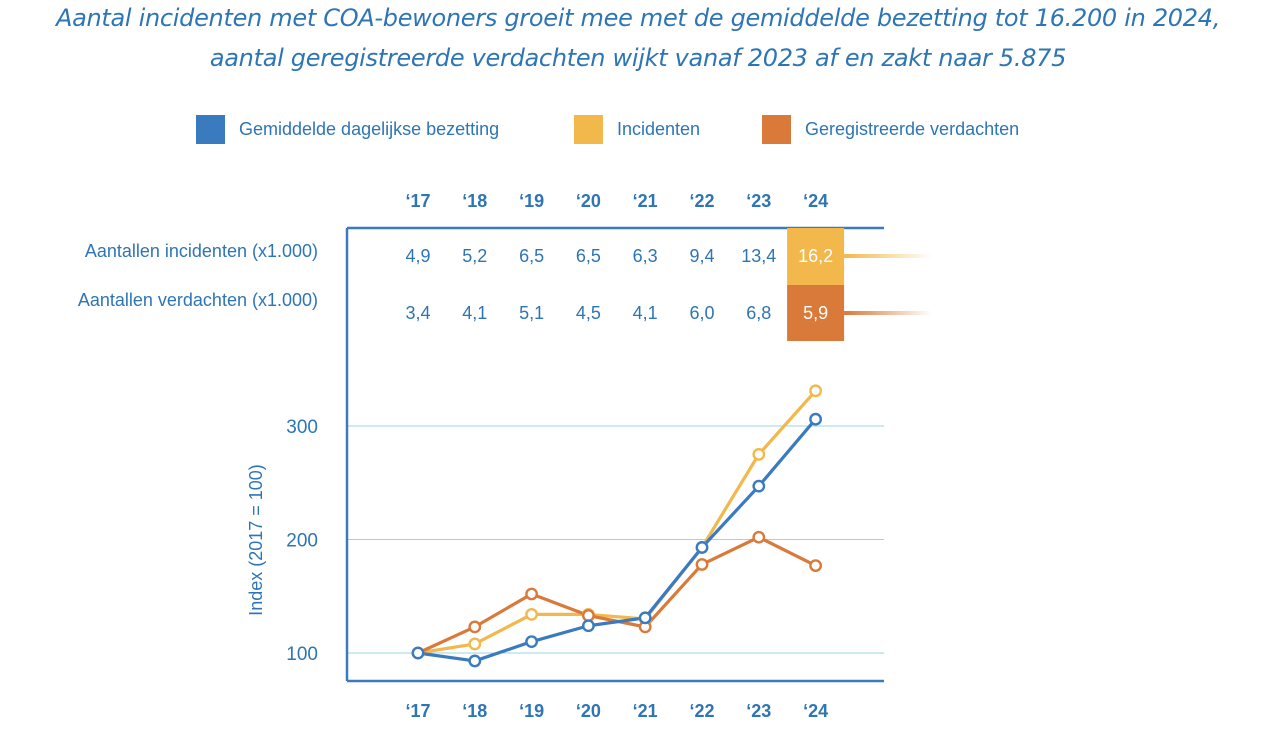  Describe the element at coordinates (474, 711) in the screenshot. I see `x-tick-bottom-1: ‘18` at that location.